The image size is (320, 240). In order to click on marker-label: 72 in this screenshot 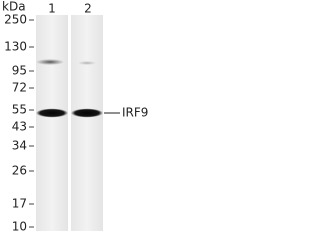, I will do `click(19, 88)`.